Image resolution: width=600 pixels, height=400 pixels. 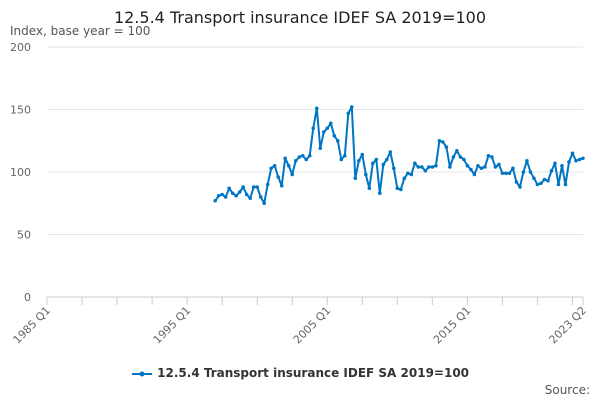 I want to click on y-tick-label: 50, so click(x=24, y=235).